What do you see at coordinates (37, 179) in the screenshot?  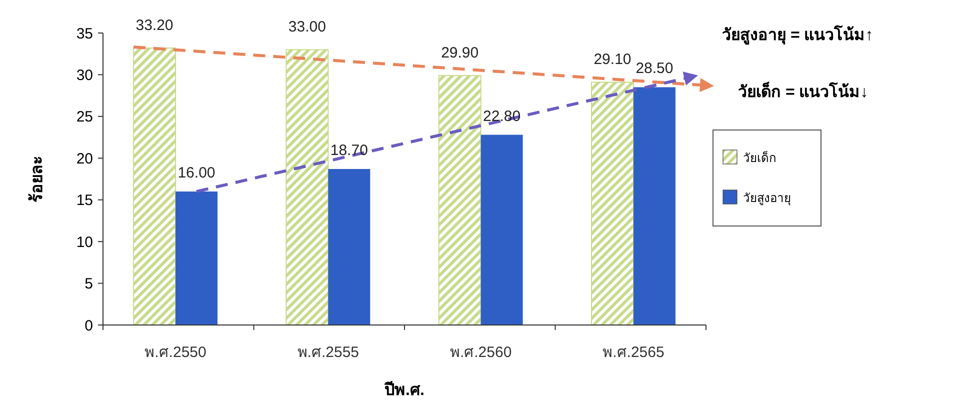 I see `y-axis-title: ร้อยละ` at bounding box center [37, 179].